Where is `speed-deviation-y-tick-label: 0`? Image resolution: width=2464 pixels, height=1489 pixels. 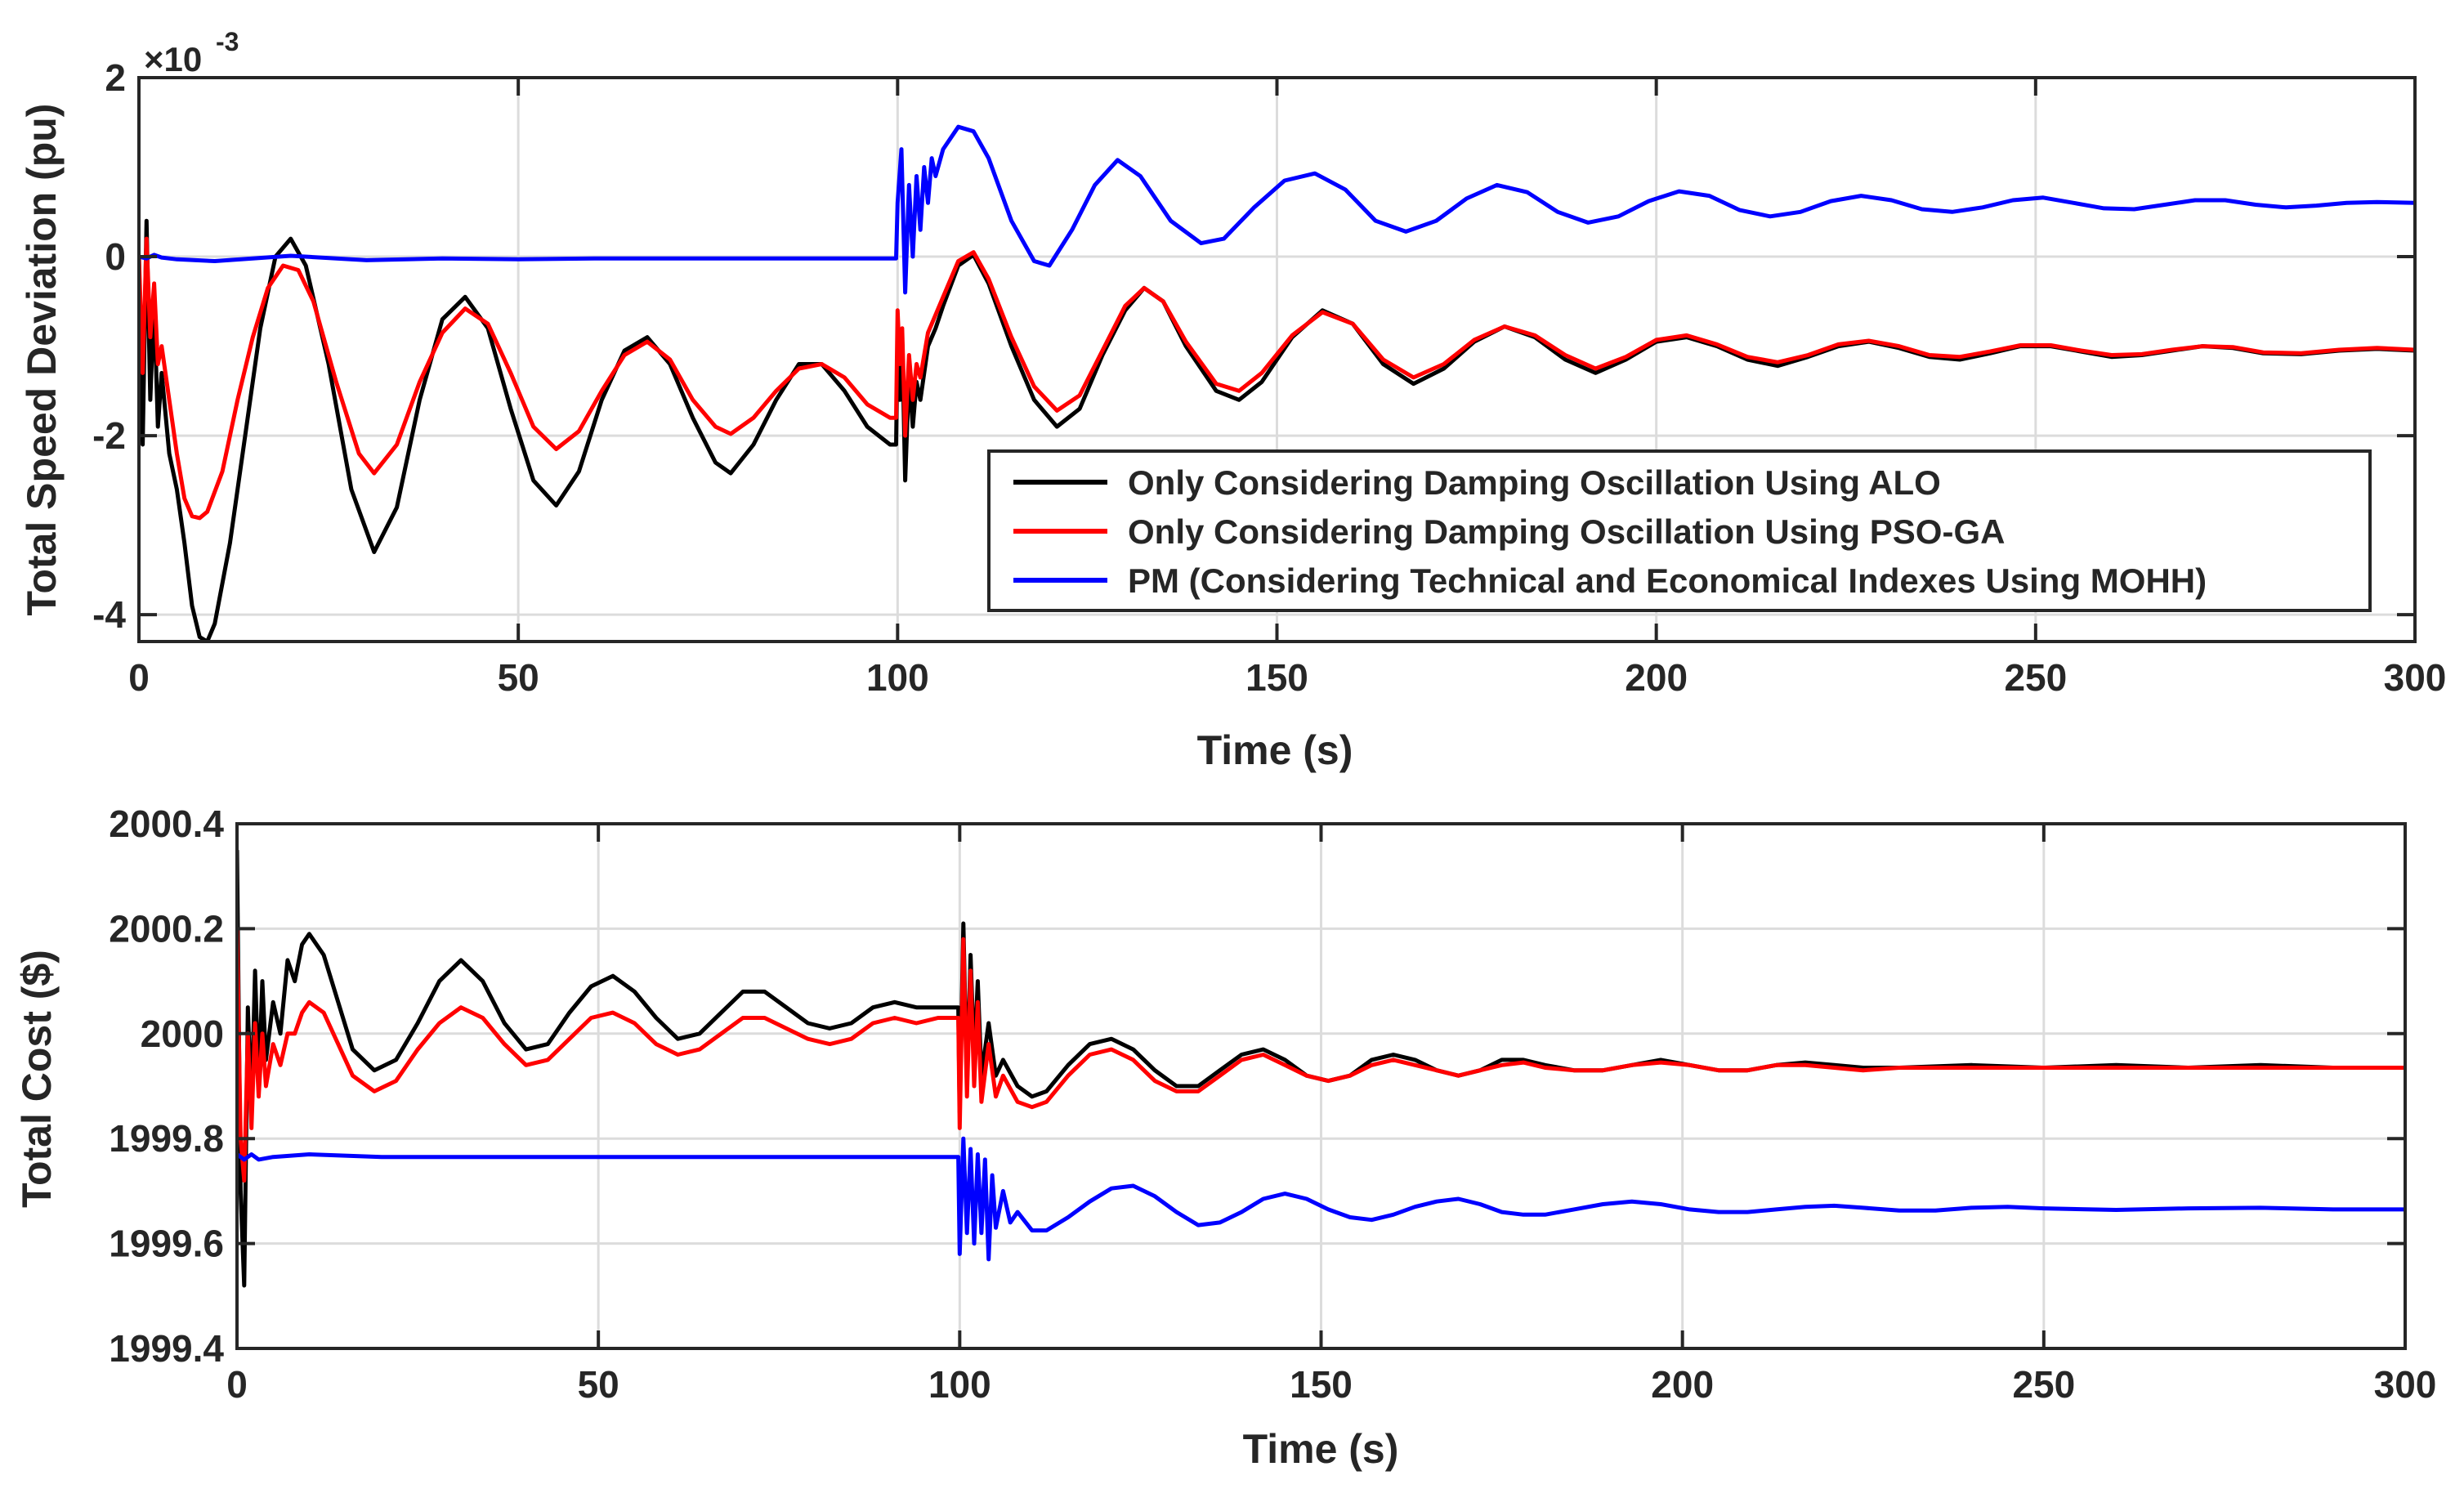
speed-deviation-y-tick-label: 0 is located at coordinates (115, 256).